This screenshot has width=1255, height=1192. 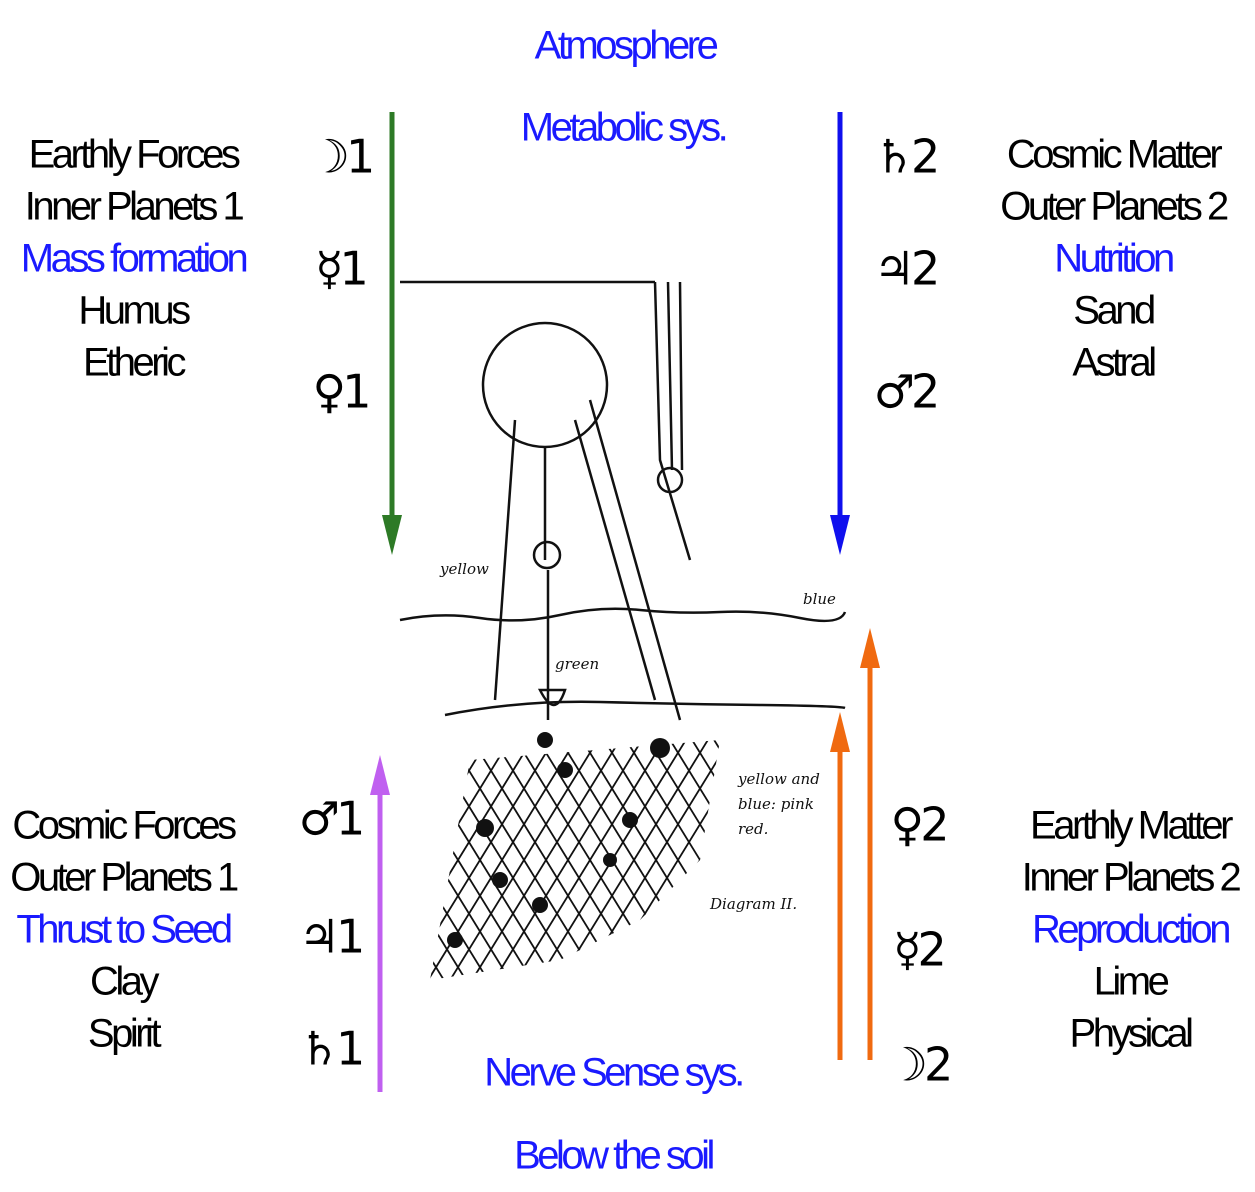 I want to click on footer-title: Nerve Sense sys., so click(x=613, y=1073).